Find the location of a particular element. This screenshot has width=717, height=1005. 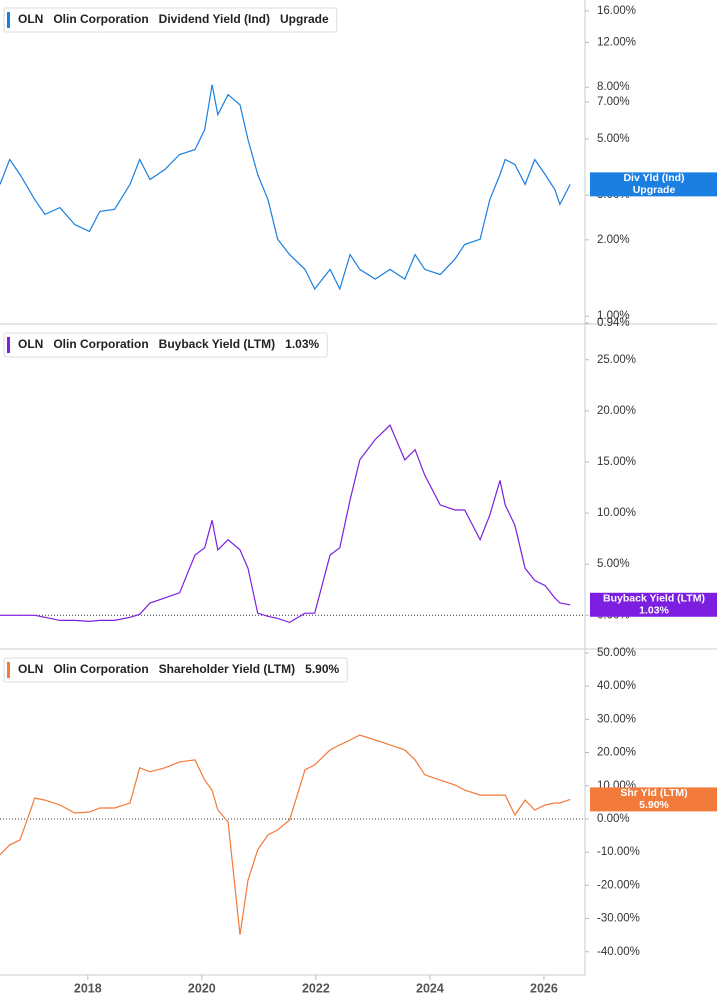

y-tick-label: 30.00% is located at coordinates (616, 719).